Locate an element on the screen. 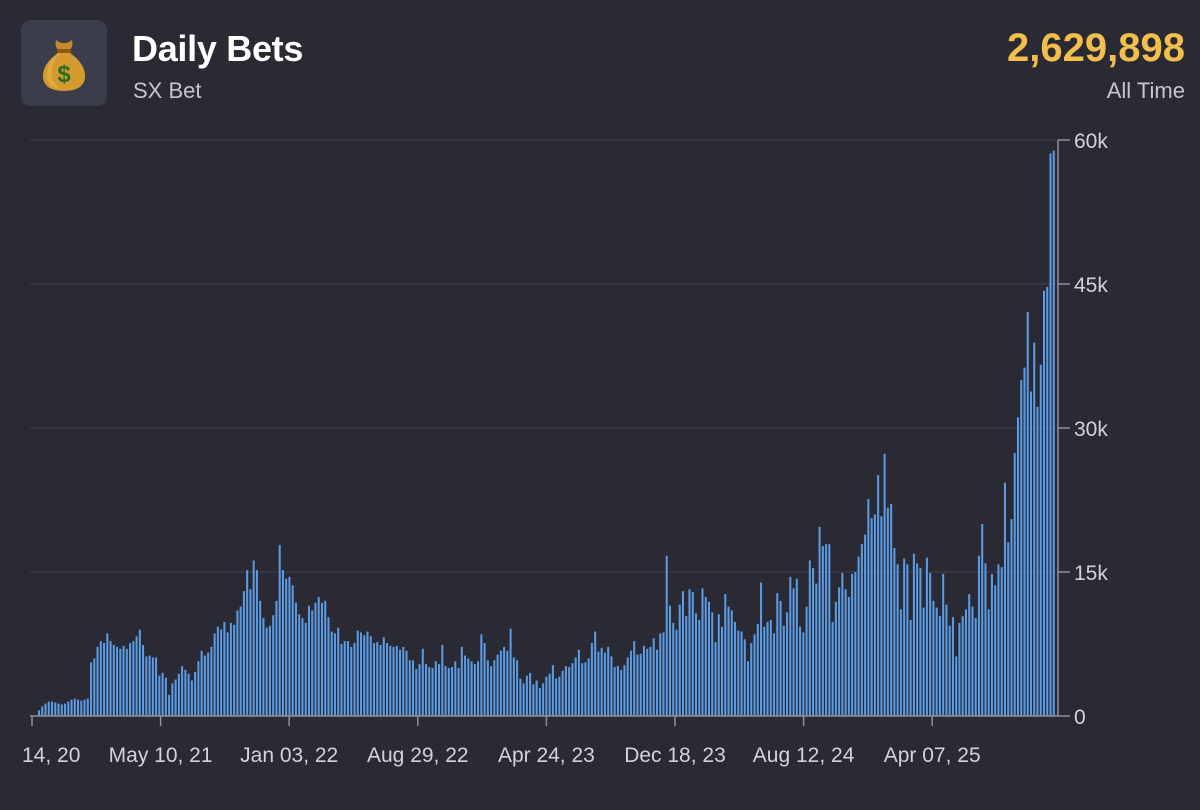 The image size is (1200, 810). money-bag-icon-tile: $ is located at coordinates (64, 63).